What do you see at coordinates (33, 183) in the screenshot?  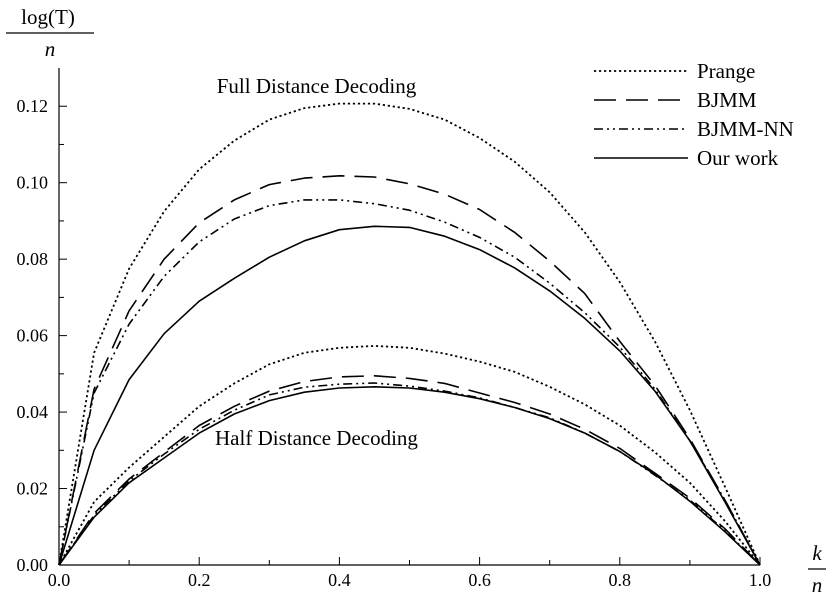 I see `y-tick-label: 0.10` at bounding box center [33, 183].